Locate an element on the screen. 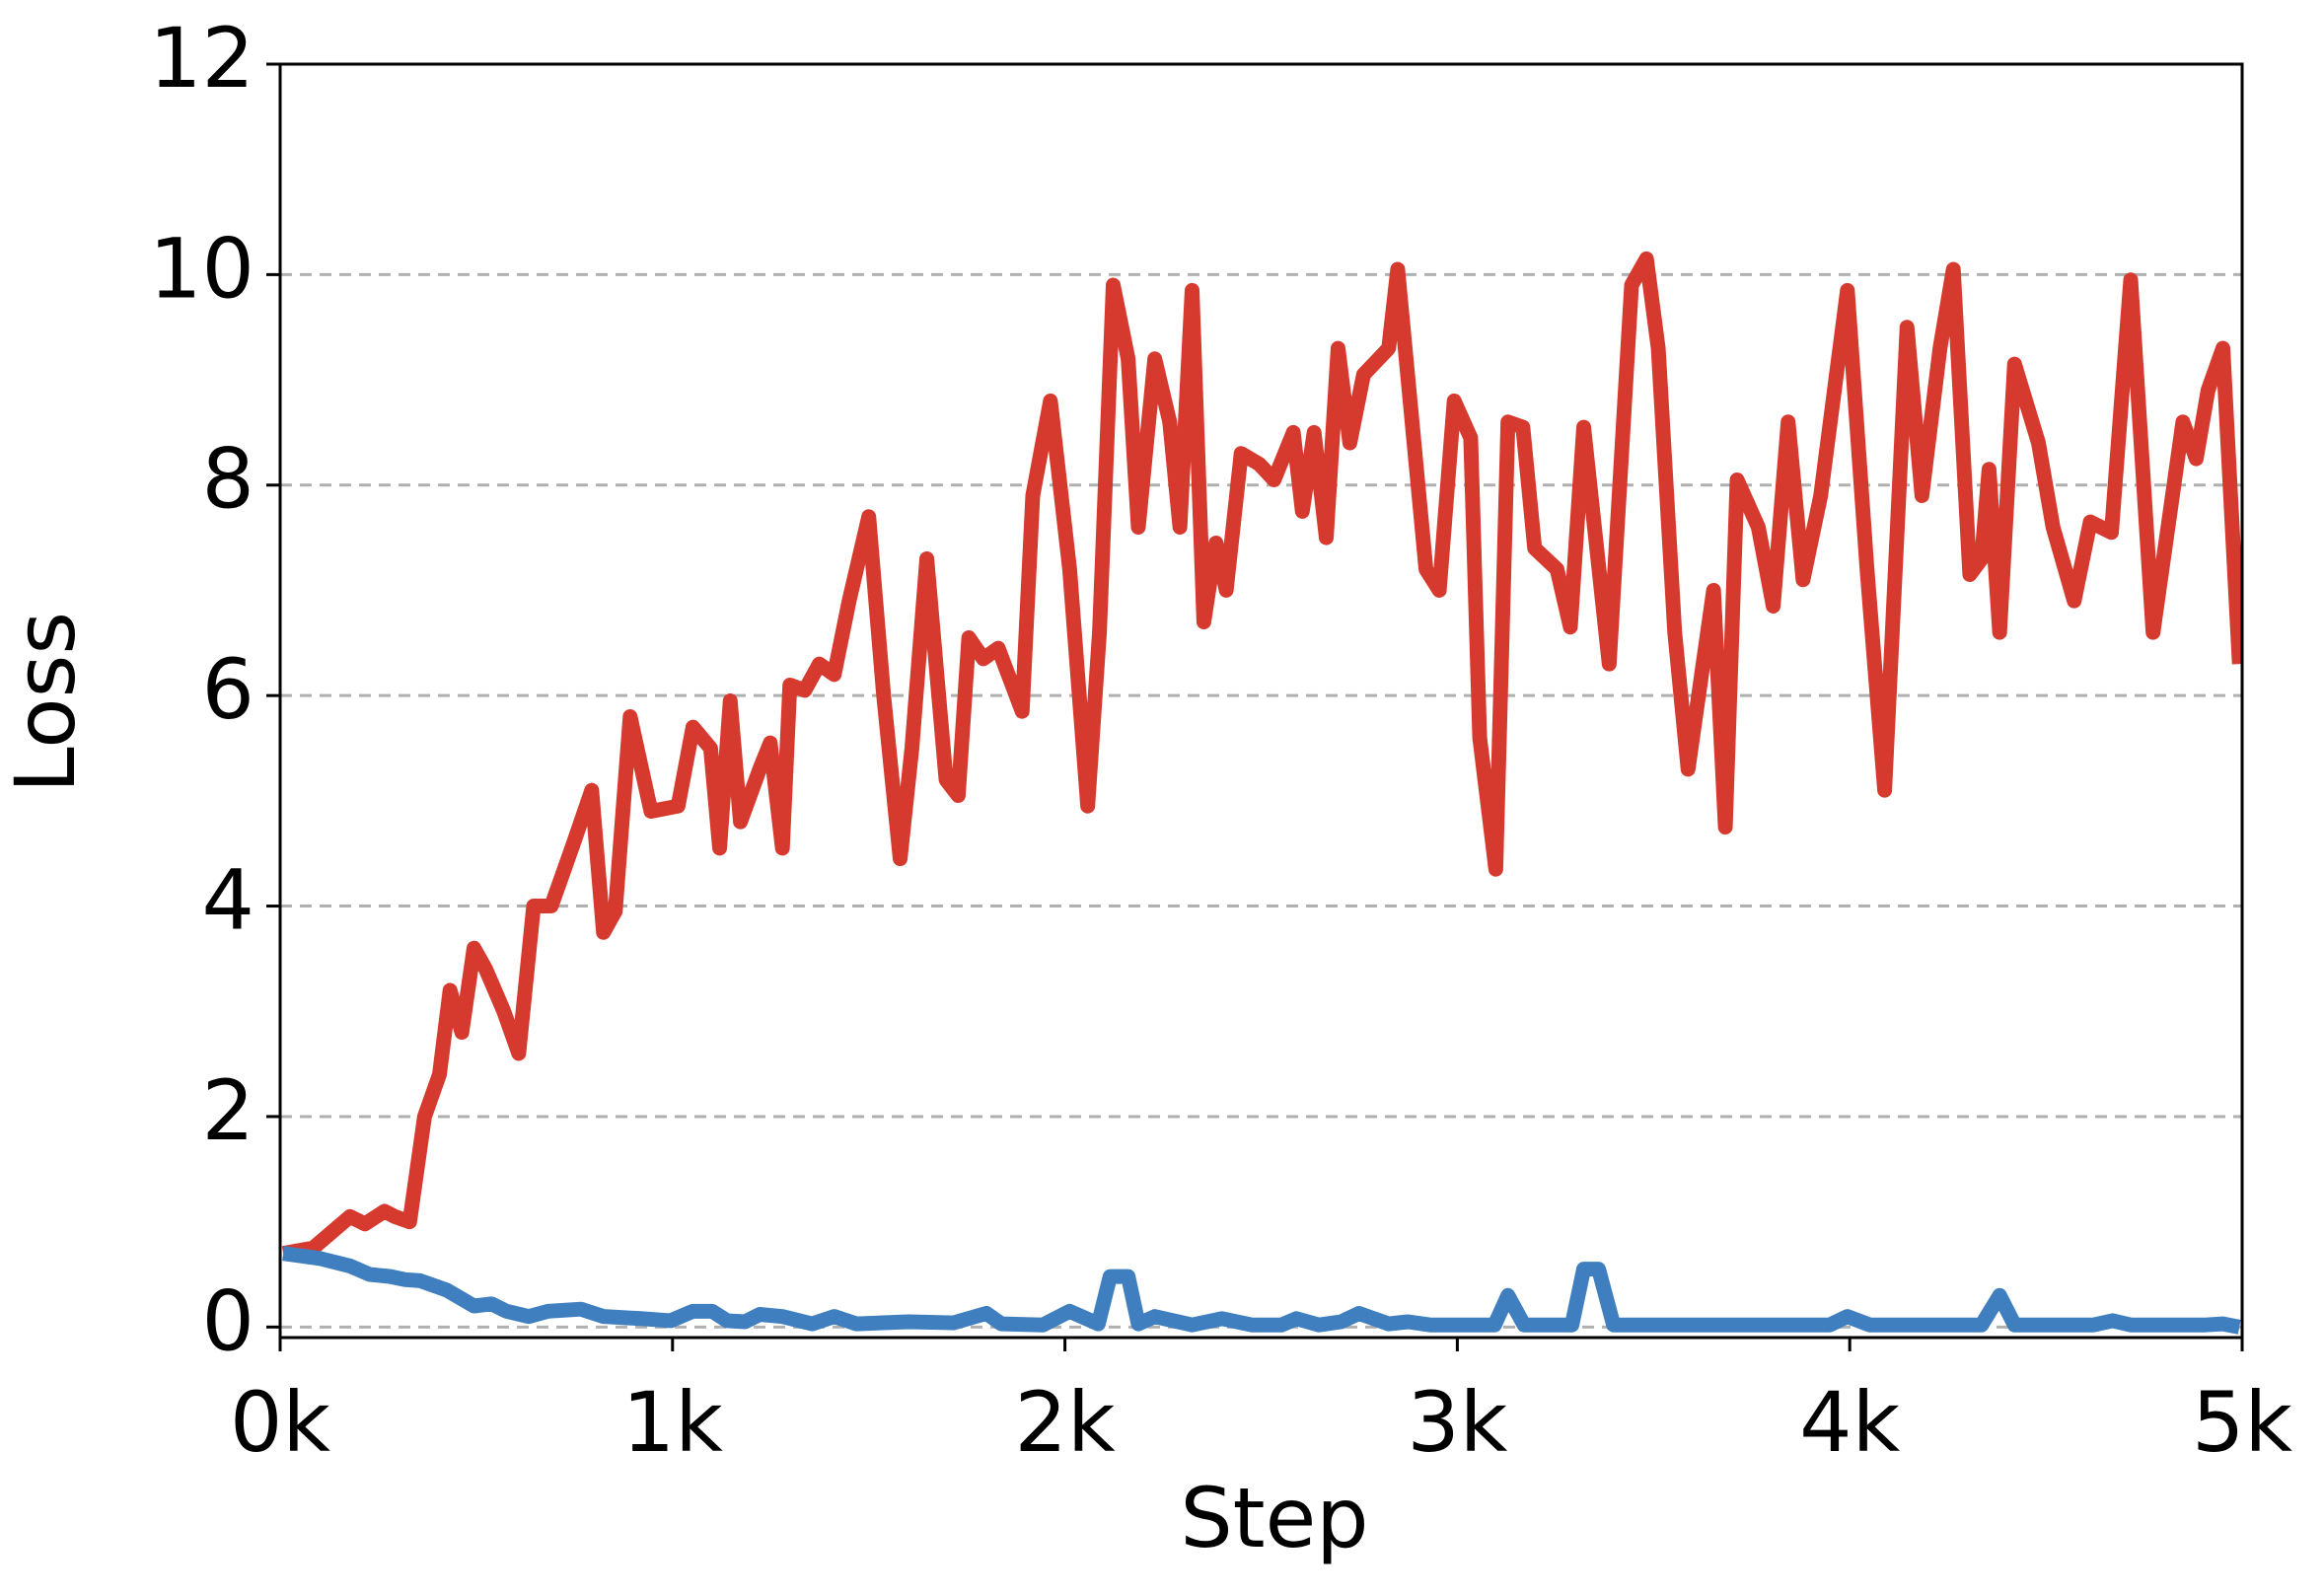  x-tick-label: 5k is located at coordinates (2242, 1422).